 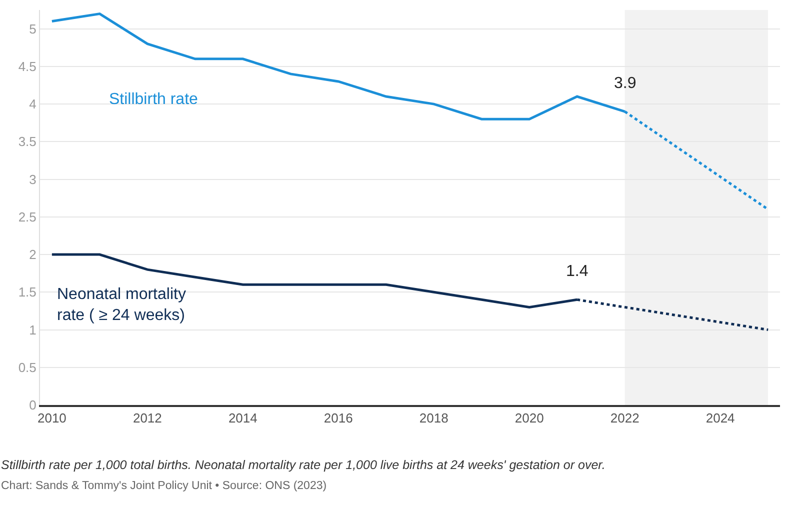 I want to click on y-tick-label: 0.5, so click(x=27, y=367).